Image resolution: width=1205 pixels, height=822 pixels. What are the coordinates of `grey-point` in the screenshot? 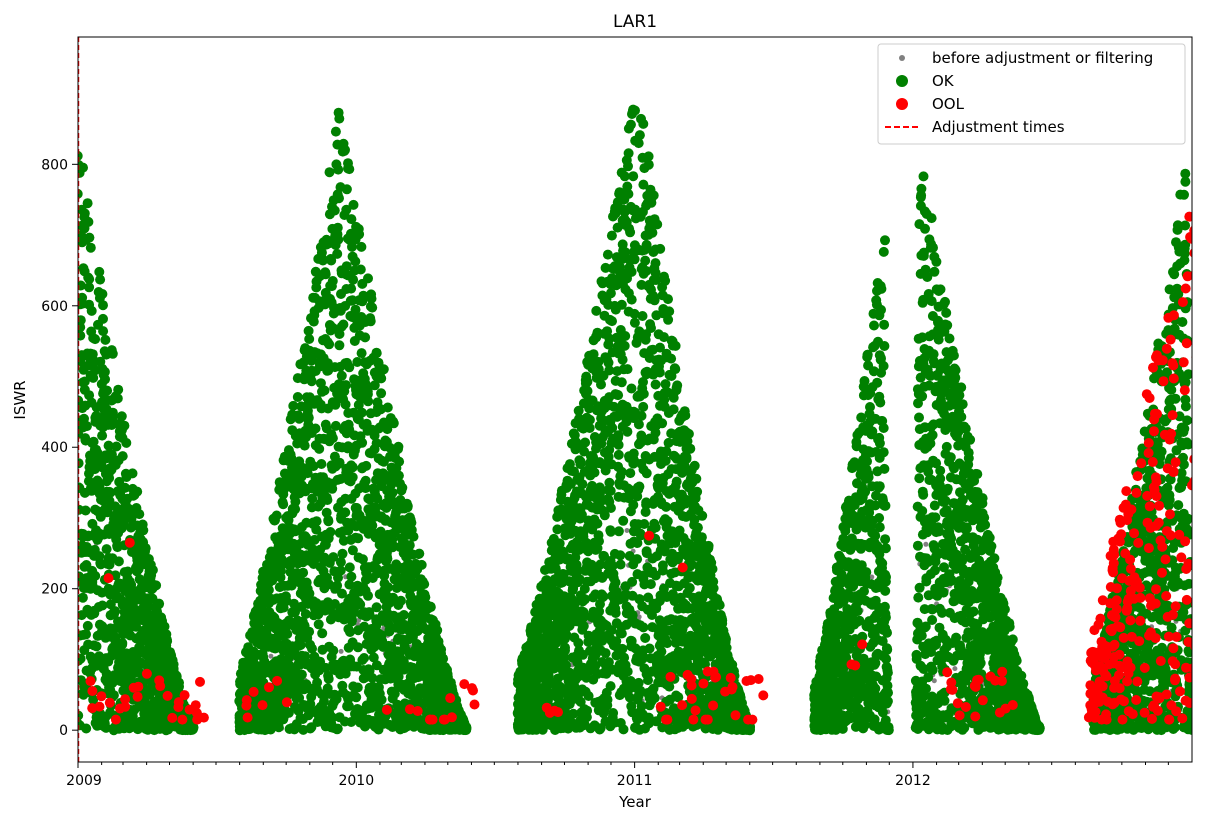 It's located at (271, 656).